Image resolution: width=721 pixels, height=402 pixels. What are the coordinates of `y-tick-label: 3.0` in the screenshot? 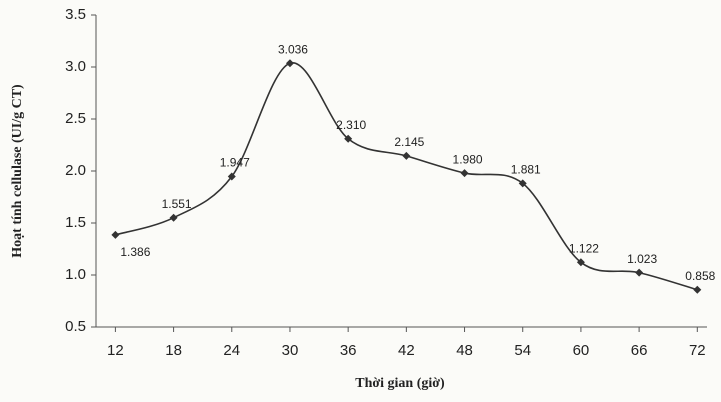 It's located at (75, 66).